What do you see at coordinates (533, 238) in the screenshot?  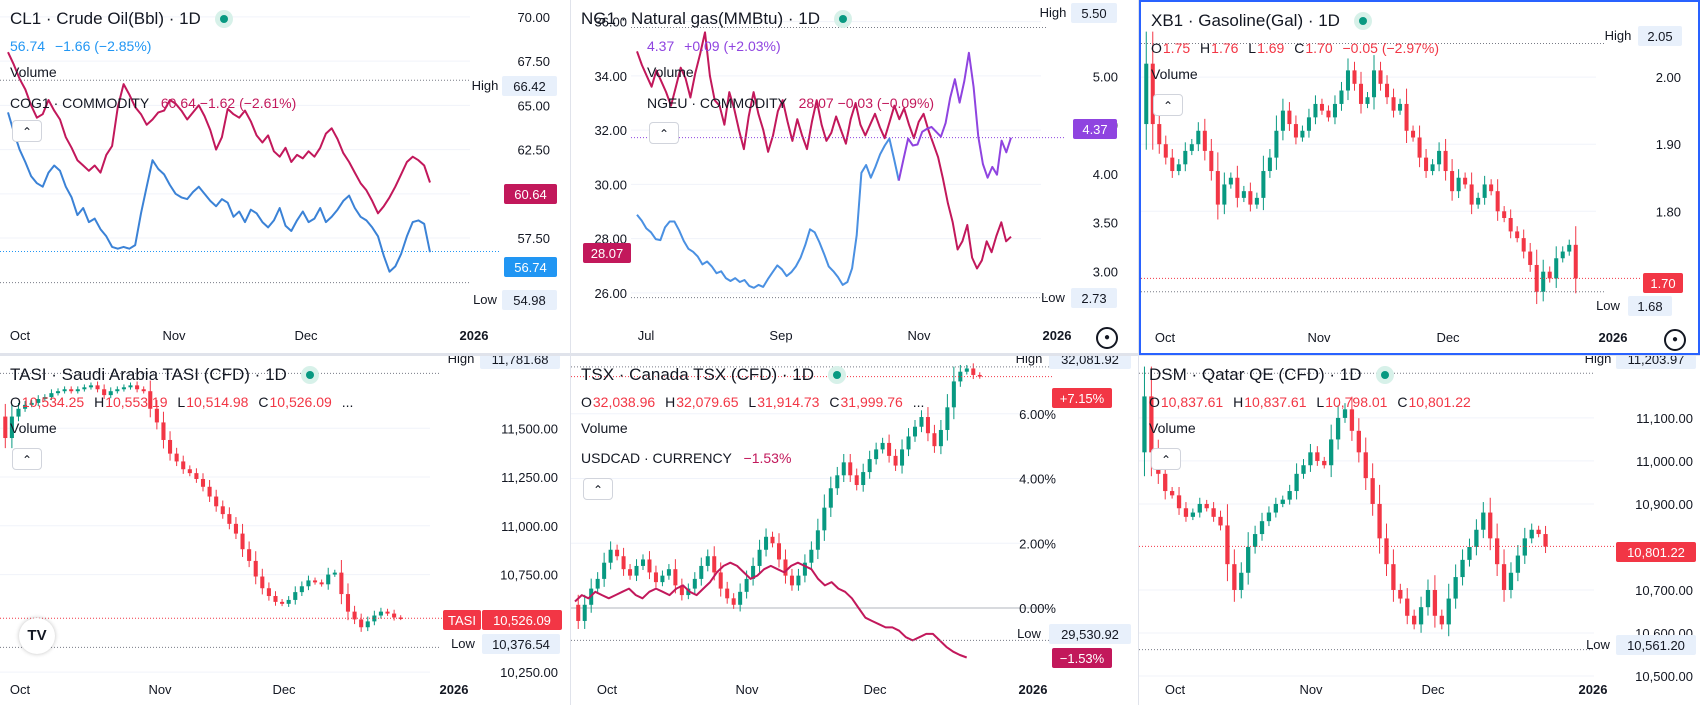 I see `y-tick-label: 57.50` at bounding box center [533, 238].